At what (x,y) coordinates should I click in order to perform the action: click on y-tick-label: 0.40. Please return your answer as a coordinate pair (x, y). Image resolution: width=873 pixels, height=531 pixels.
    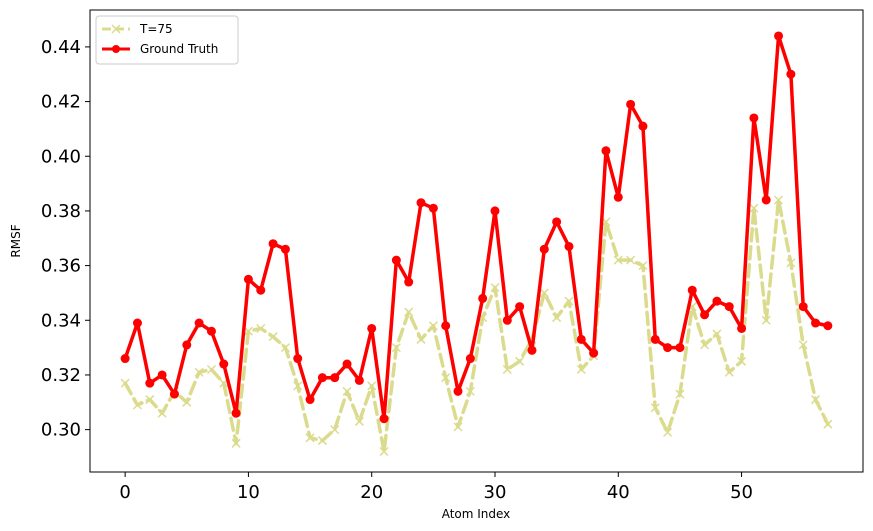
    Looking at the image, I should click on (61, 156).